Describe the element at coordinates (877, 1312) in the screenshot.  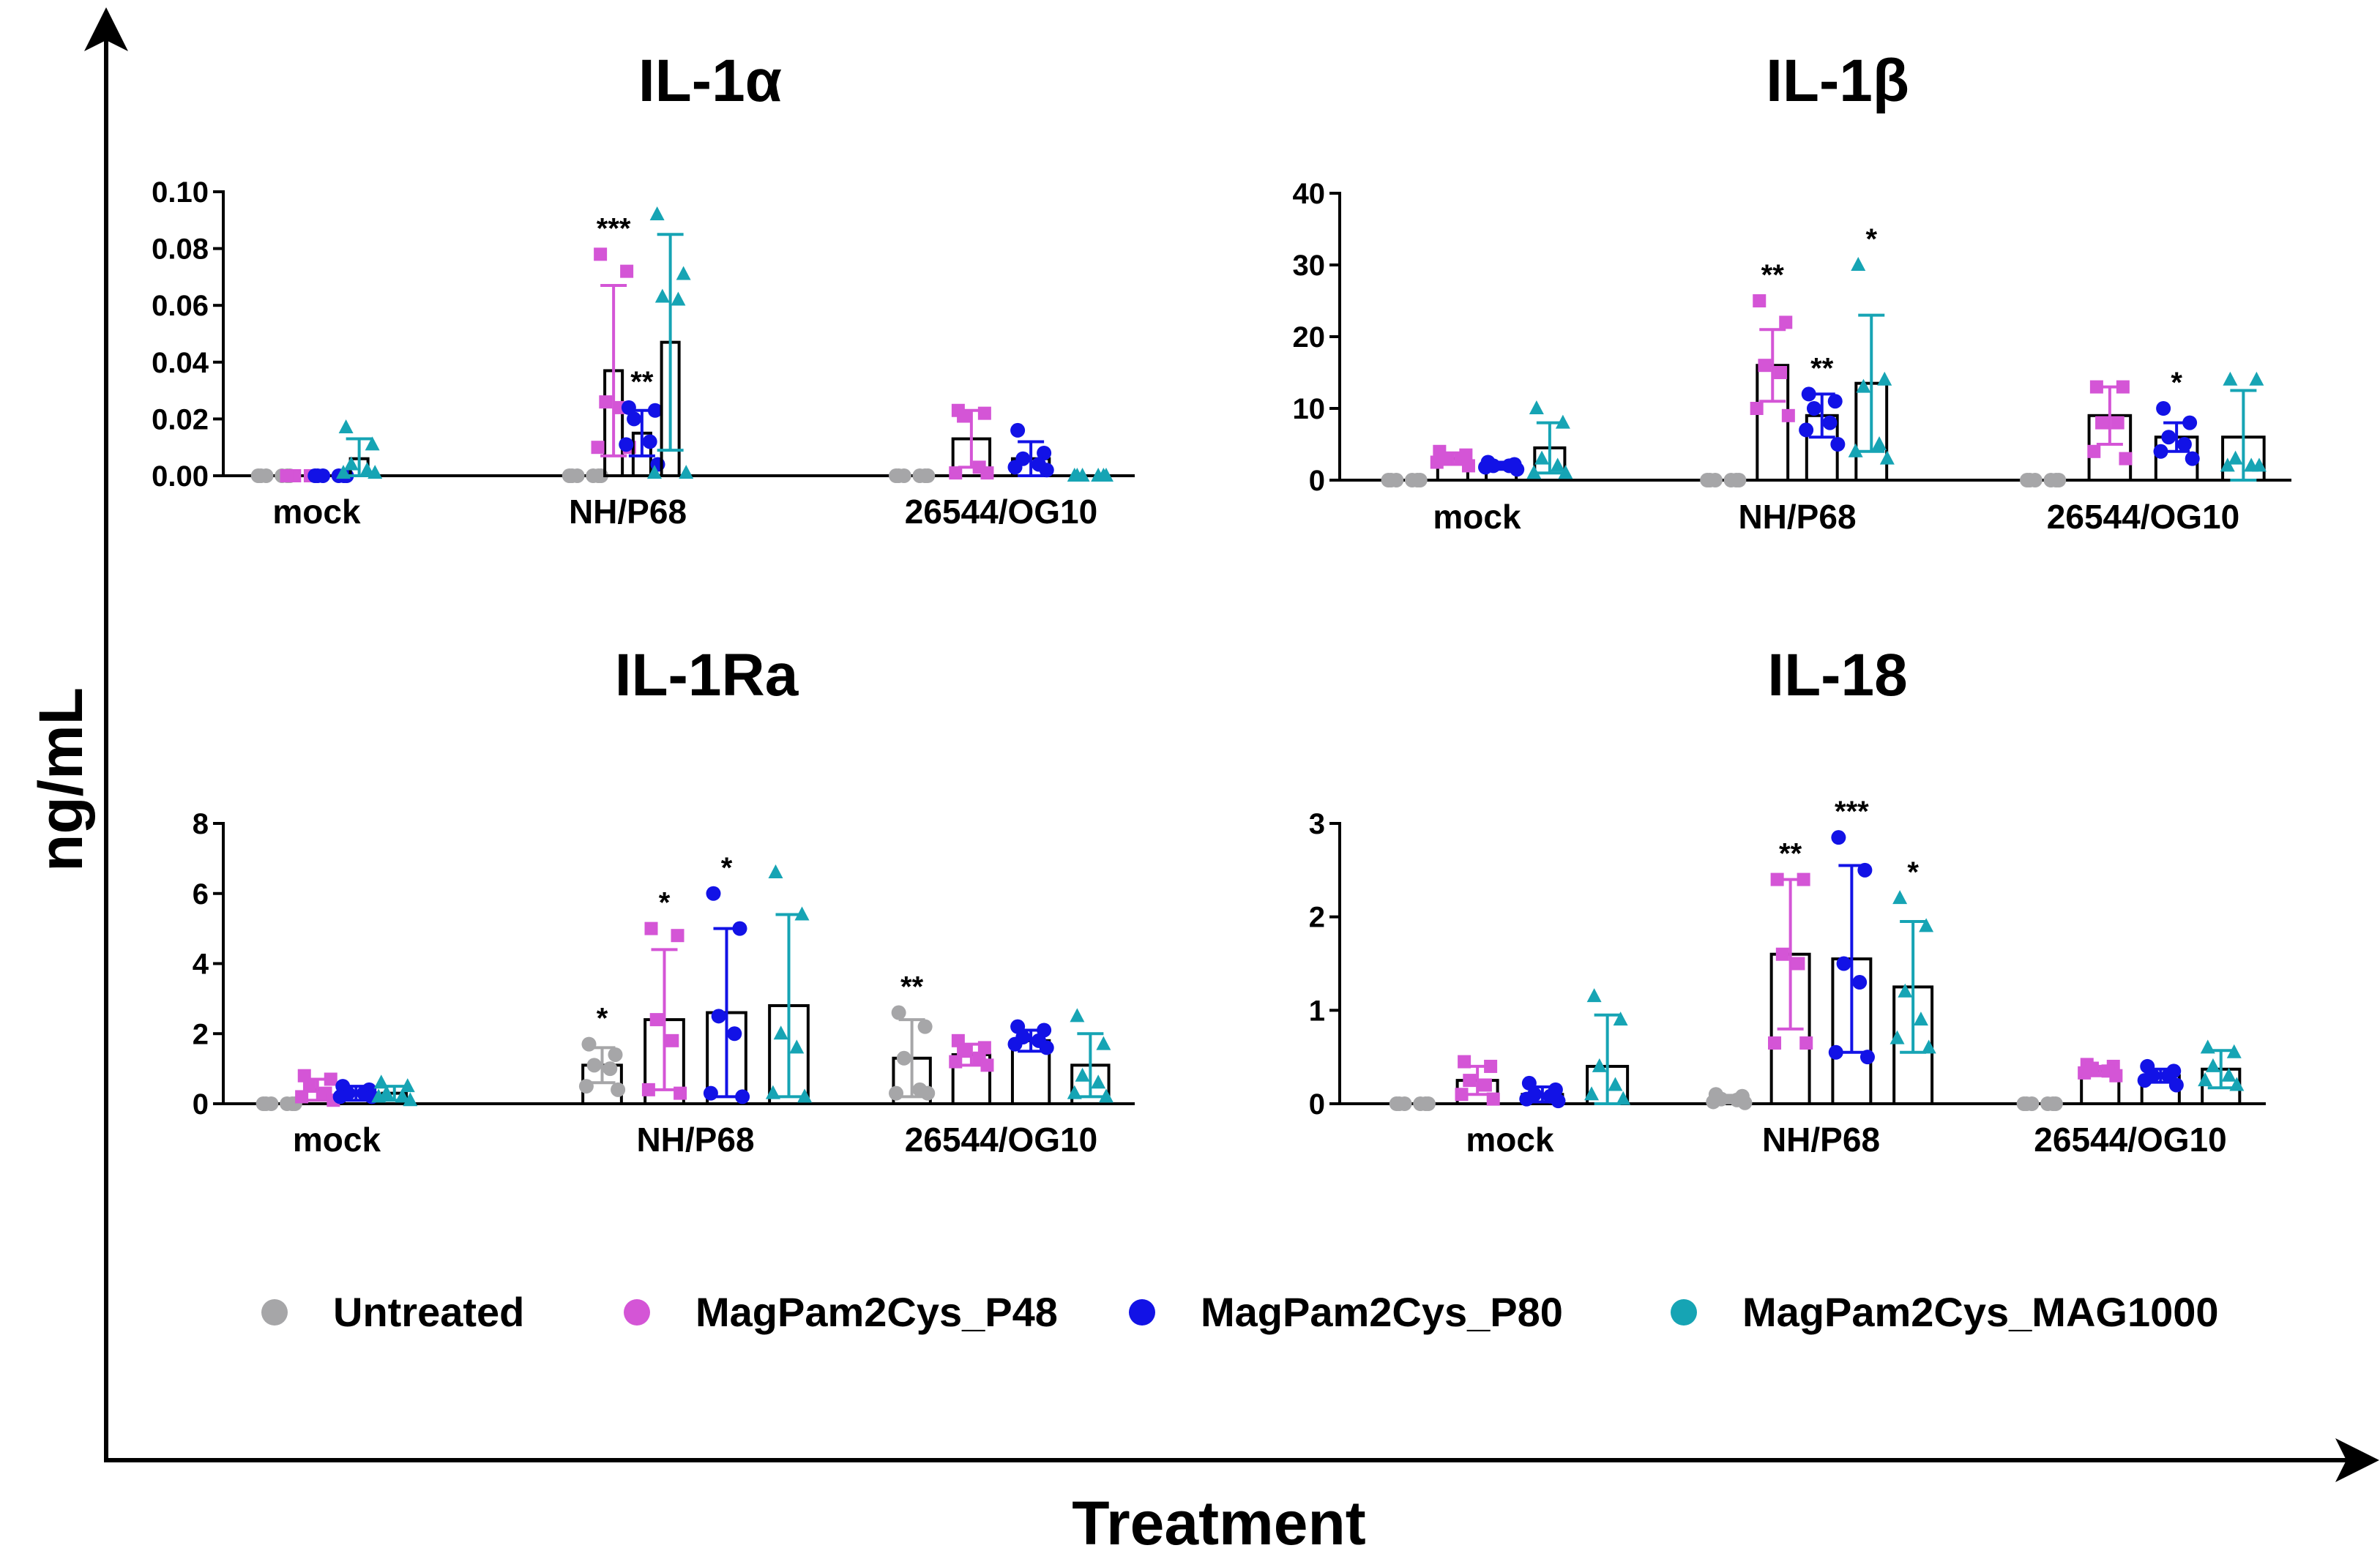
I see `legend-label: MagPam2Cys_P48` at that location.